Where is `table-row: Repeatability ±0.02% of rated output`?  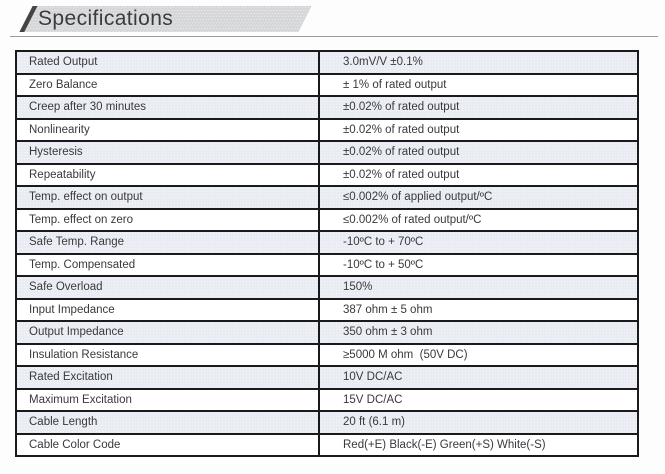
table-row: Repeatability ±0.02% of rated output is located at coordinates (327, 173).